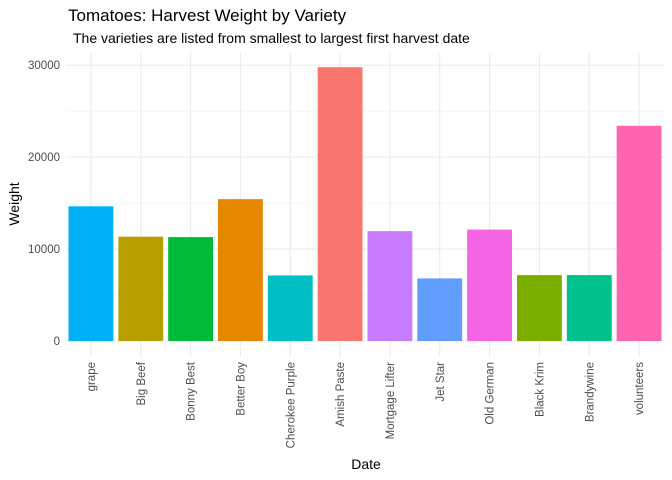 The image size is (672, 480). I want to click on y-axis-title: Weight, so click(14, 203).